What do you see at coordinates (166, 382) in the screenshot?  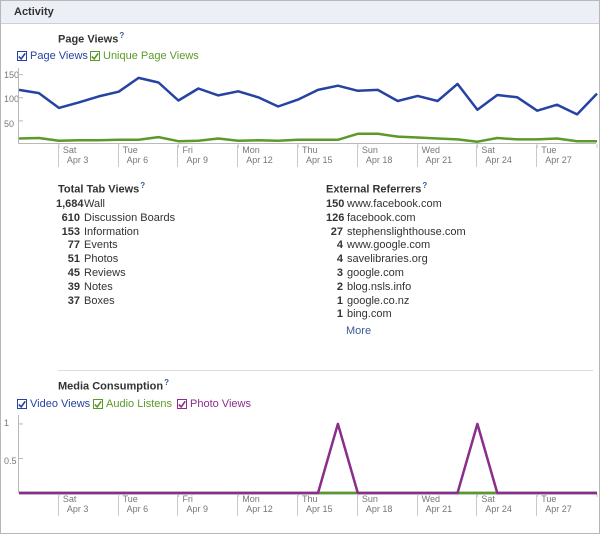 I see `media-help-icon: ?` at bounding box center [166, 382].